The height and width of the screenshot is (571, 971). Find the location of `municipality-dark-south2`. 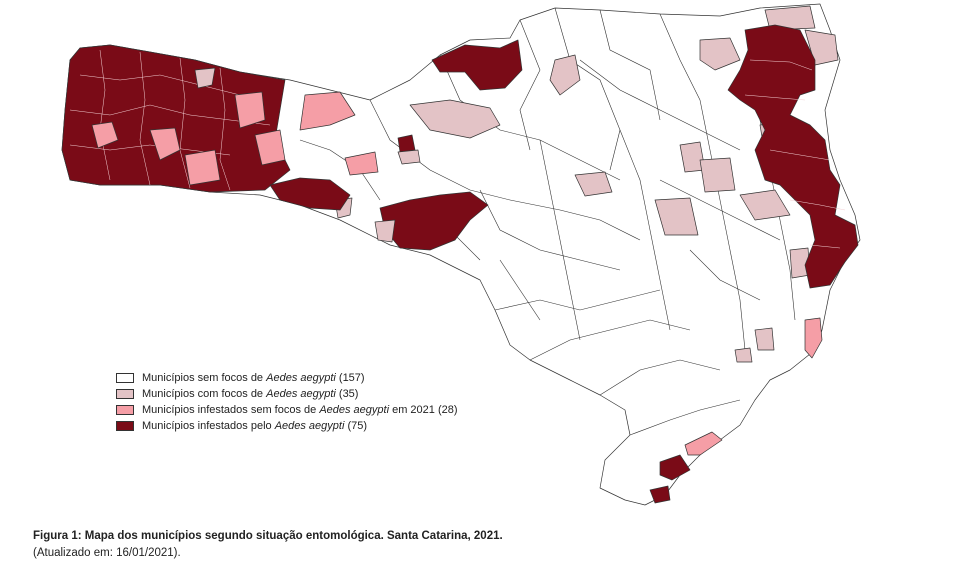

municipality-dark-south2 is located at coordinates (660, 494).